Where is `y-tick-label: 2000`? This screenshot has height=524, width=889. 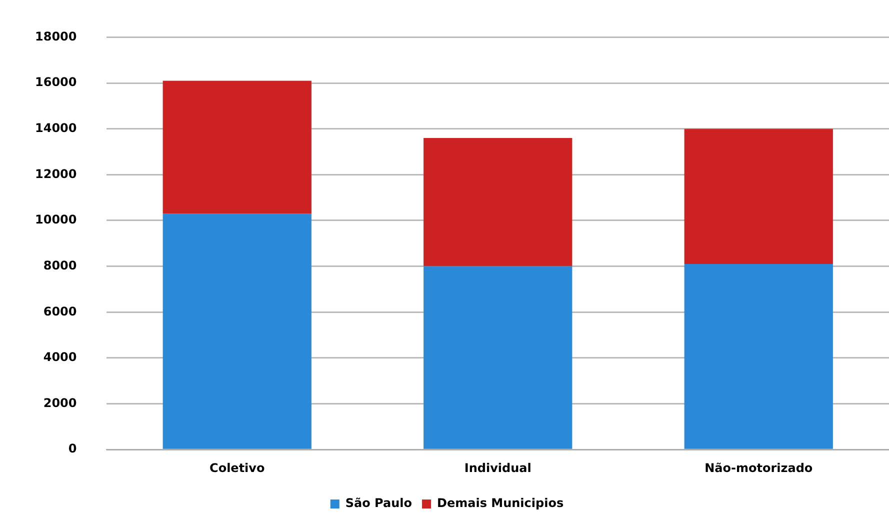
y-tick-label: 2000 is located at coordinates (60, 403).